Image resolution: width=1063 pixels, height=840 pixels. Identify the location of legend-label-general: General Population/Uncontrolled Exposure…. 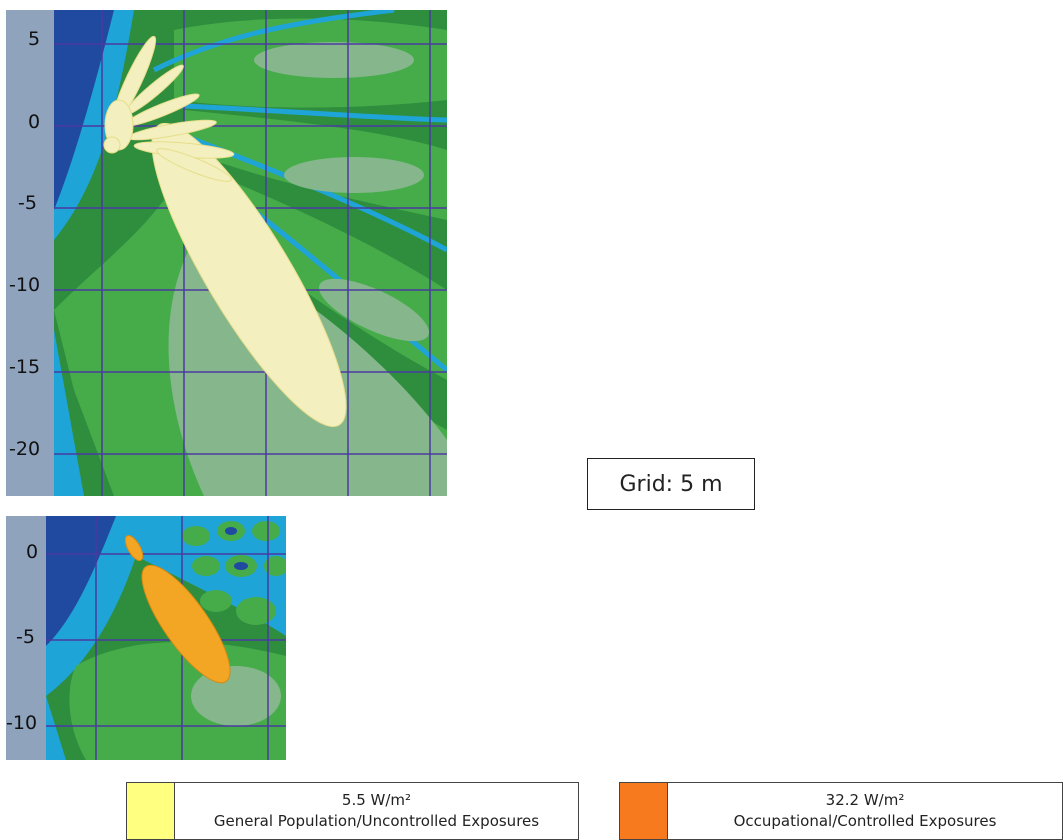
(376, 821).